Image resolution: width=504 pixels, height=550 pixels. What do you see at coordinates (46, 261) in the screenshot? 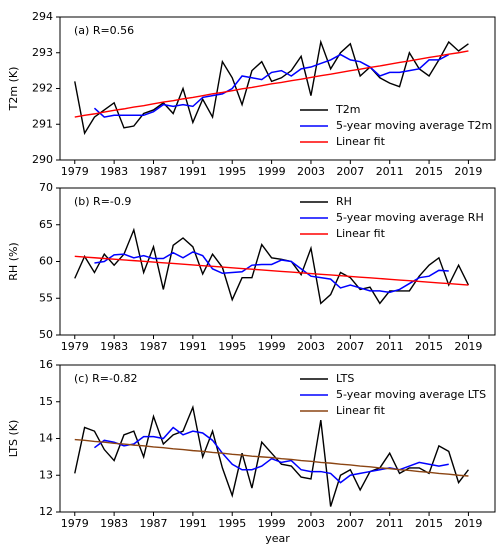
I see `y-tick-label: 60` at bounding box center [46, 261].